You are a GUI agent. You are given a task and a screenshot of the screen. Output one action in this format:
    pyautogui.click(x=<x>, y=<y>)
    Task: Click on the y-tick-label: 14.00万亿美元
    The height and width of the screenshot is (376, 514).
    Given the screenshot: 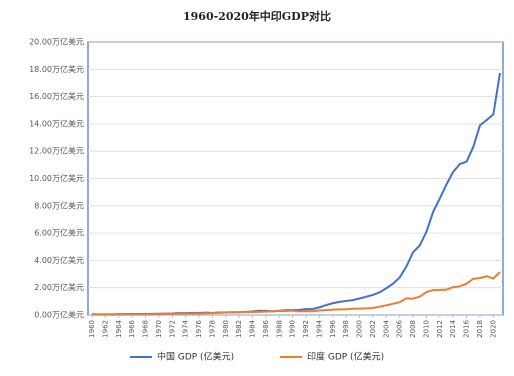 What is the action you would take?
    pyautogui.click(x=56, y=123)
    